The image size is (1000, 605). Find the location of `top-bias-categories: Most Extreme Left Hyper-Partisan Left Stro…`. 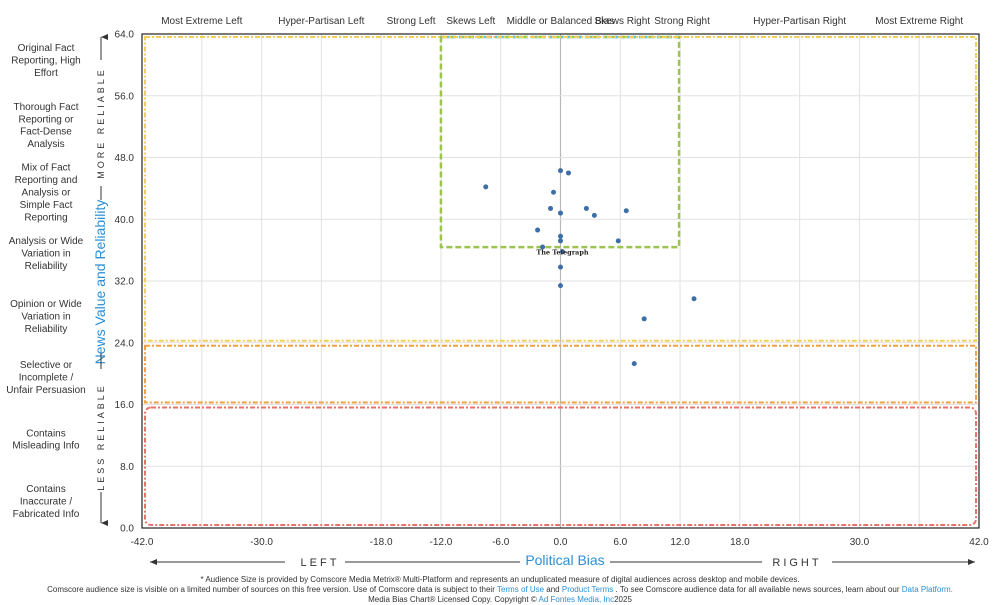

top-bias-categories: Most Extreme Left Hyper-Partisan Left Stro… is located at coordinates (562, 21).